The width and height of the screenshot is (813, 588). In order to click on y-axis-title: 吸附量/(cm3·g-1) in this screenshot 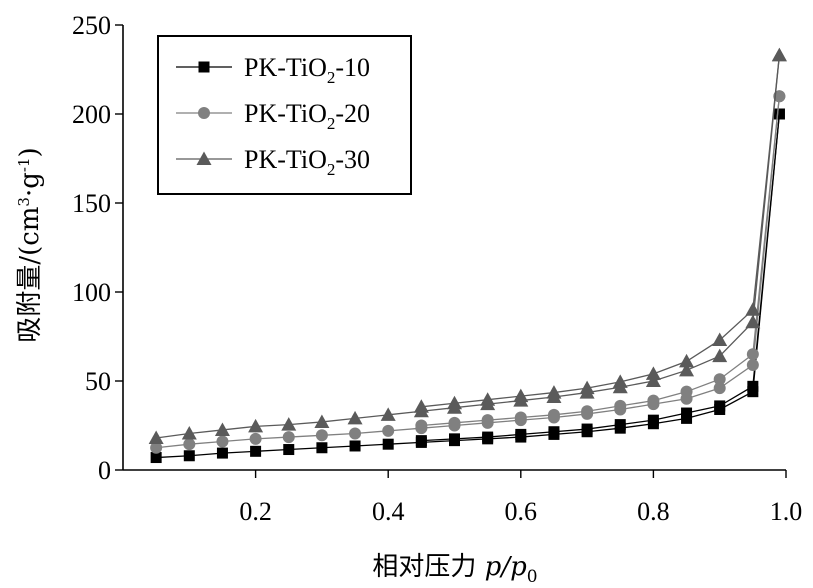, I will do `click(30, 244)`.